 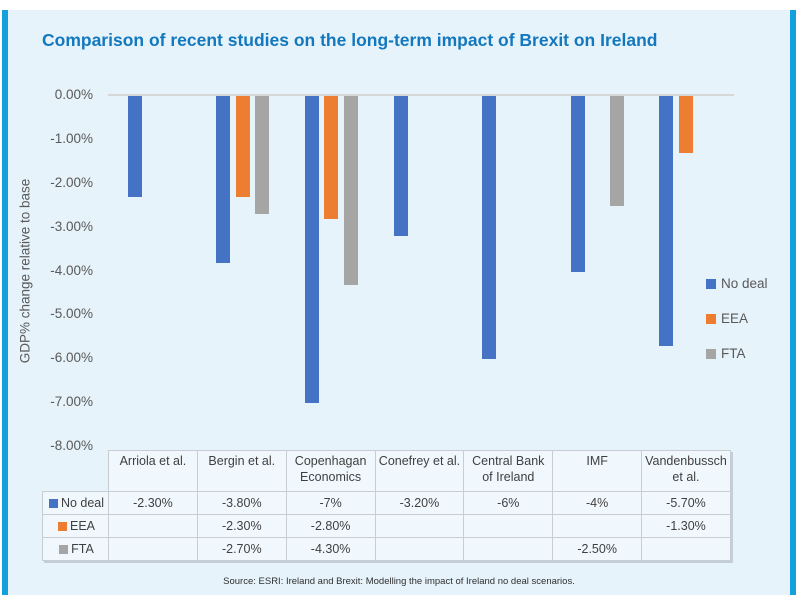 I want to click on table-corner-cell, so click(x=76, y=471).